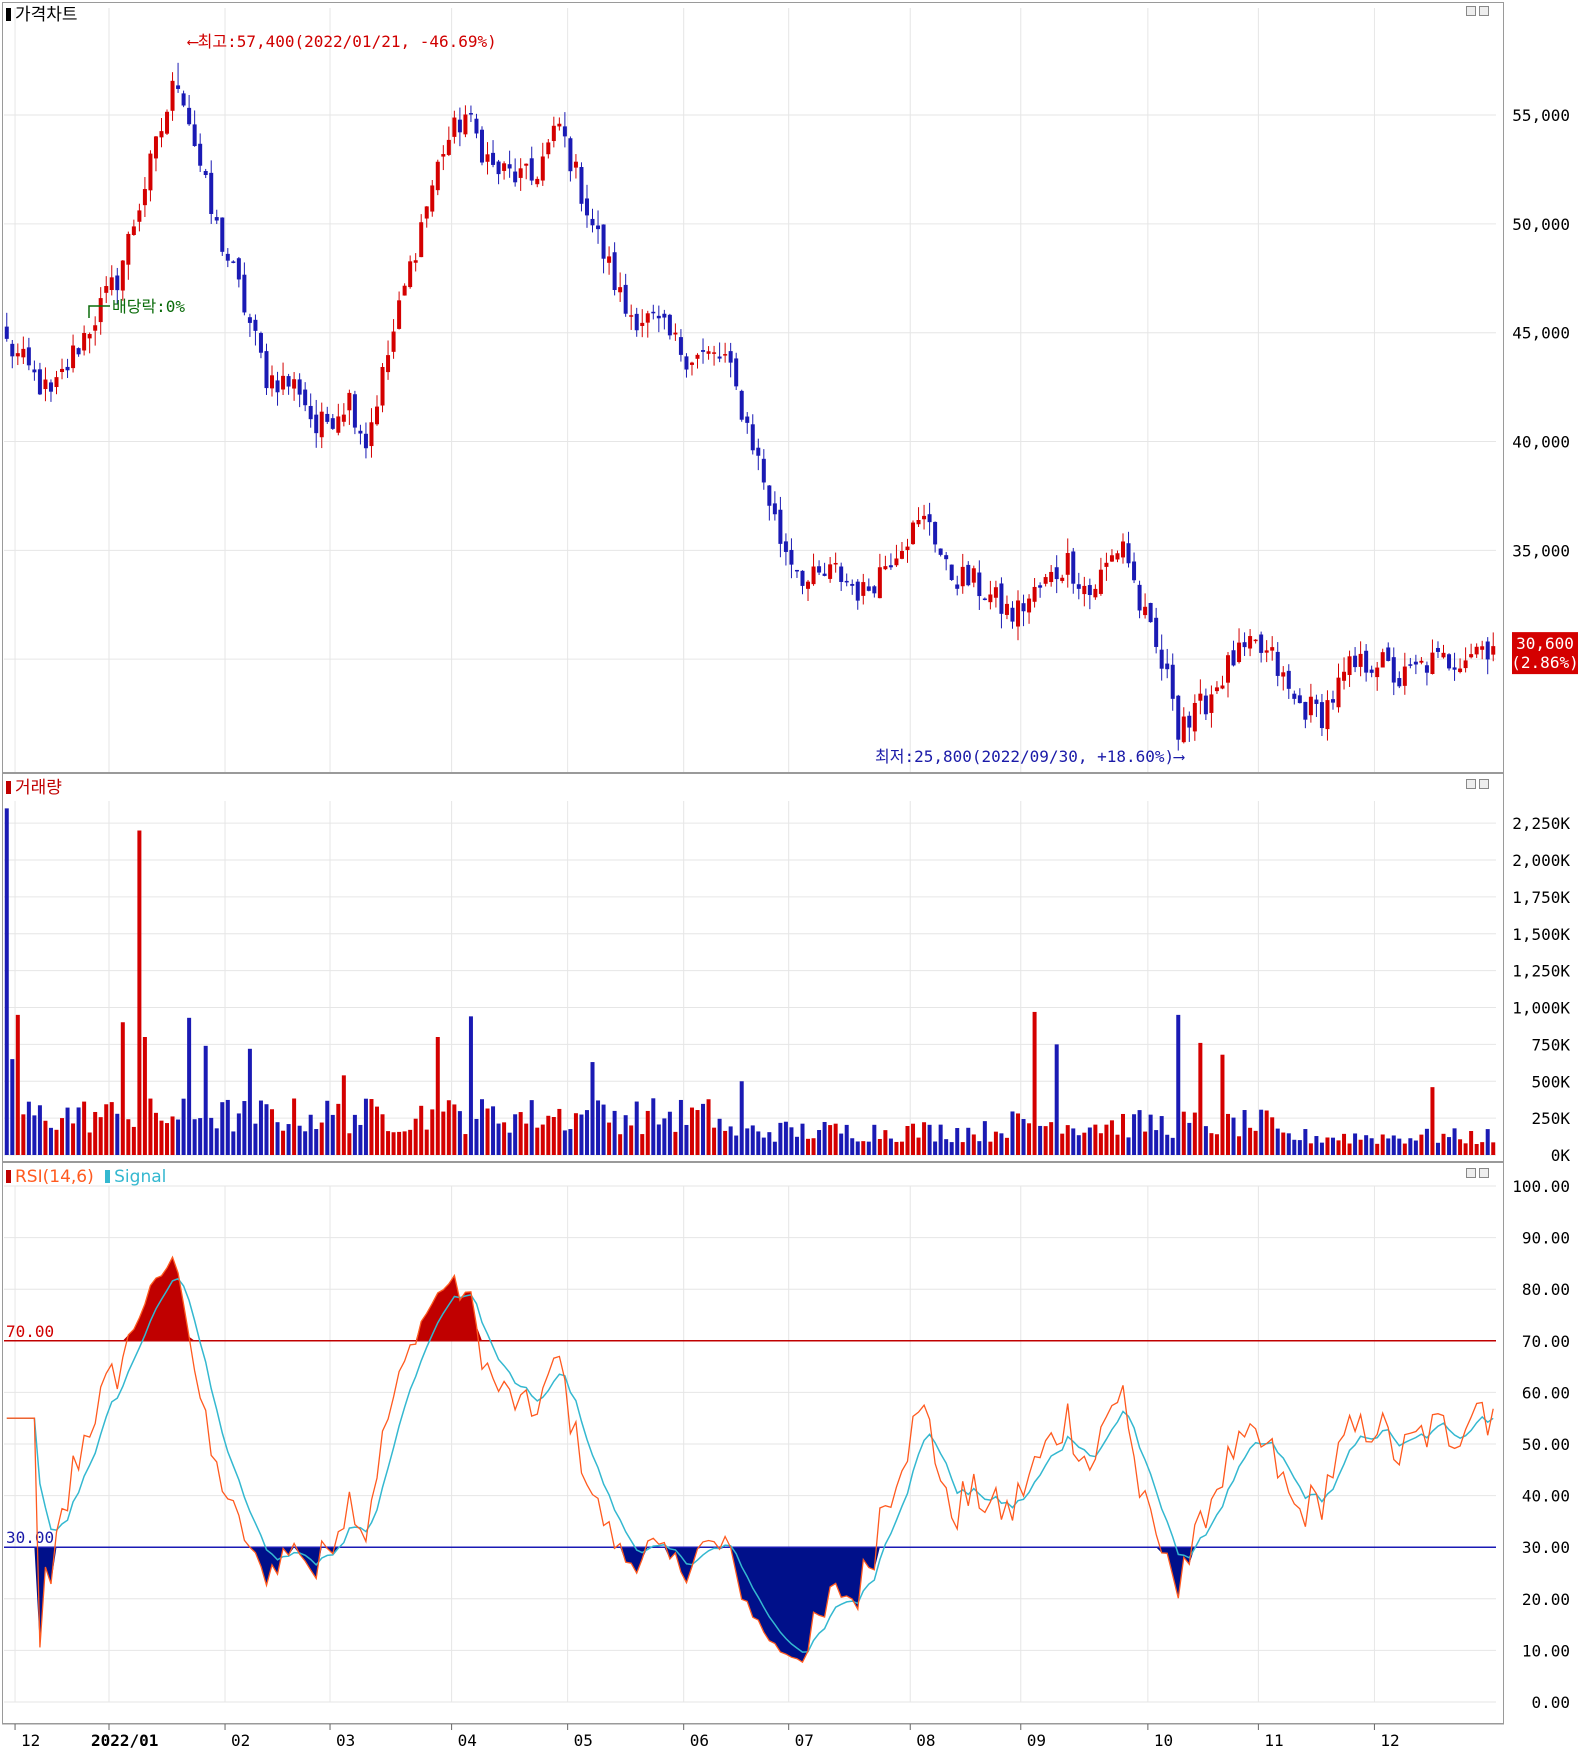 This screenshot has height=1754, width=1580. I want to click on price-y-tick: 45,000, so click(1541, 333).